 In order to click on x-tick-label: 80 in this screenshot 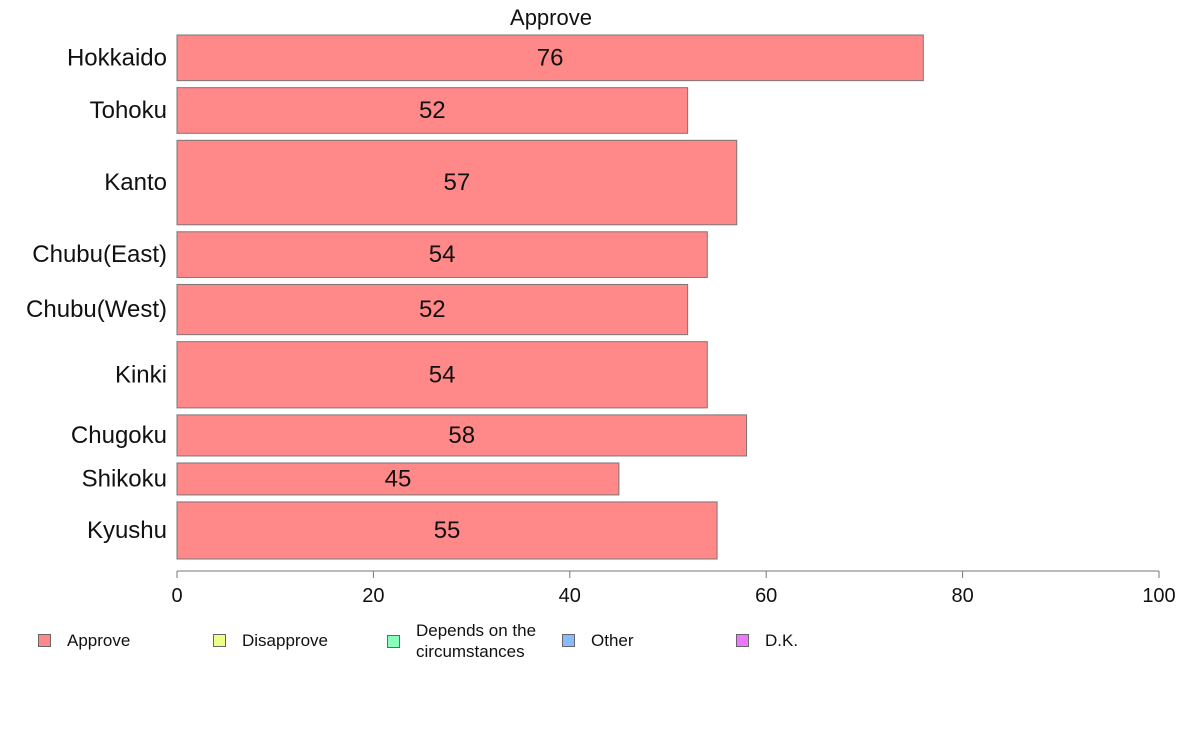, I will do `click(962, 596)`.